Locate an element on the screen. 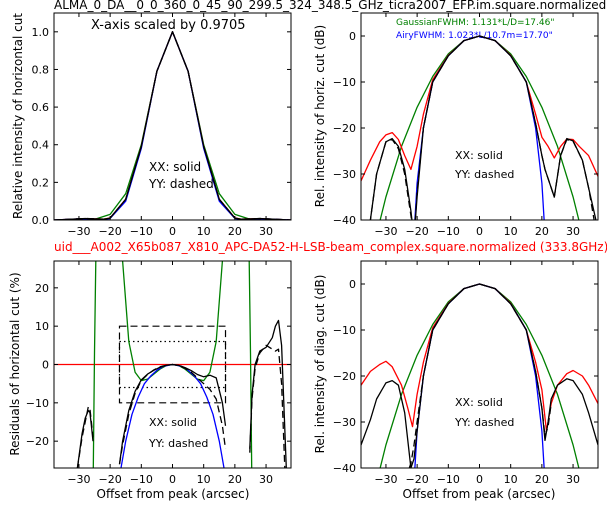  bl-ytick-label: −20 is located at coordinates (37, 441).